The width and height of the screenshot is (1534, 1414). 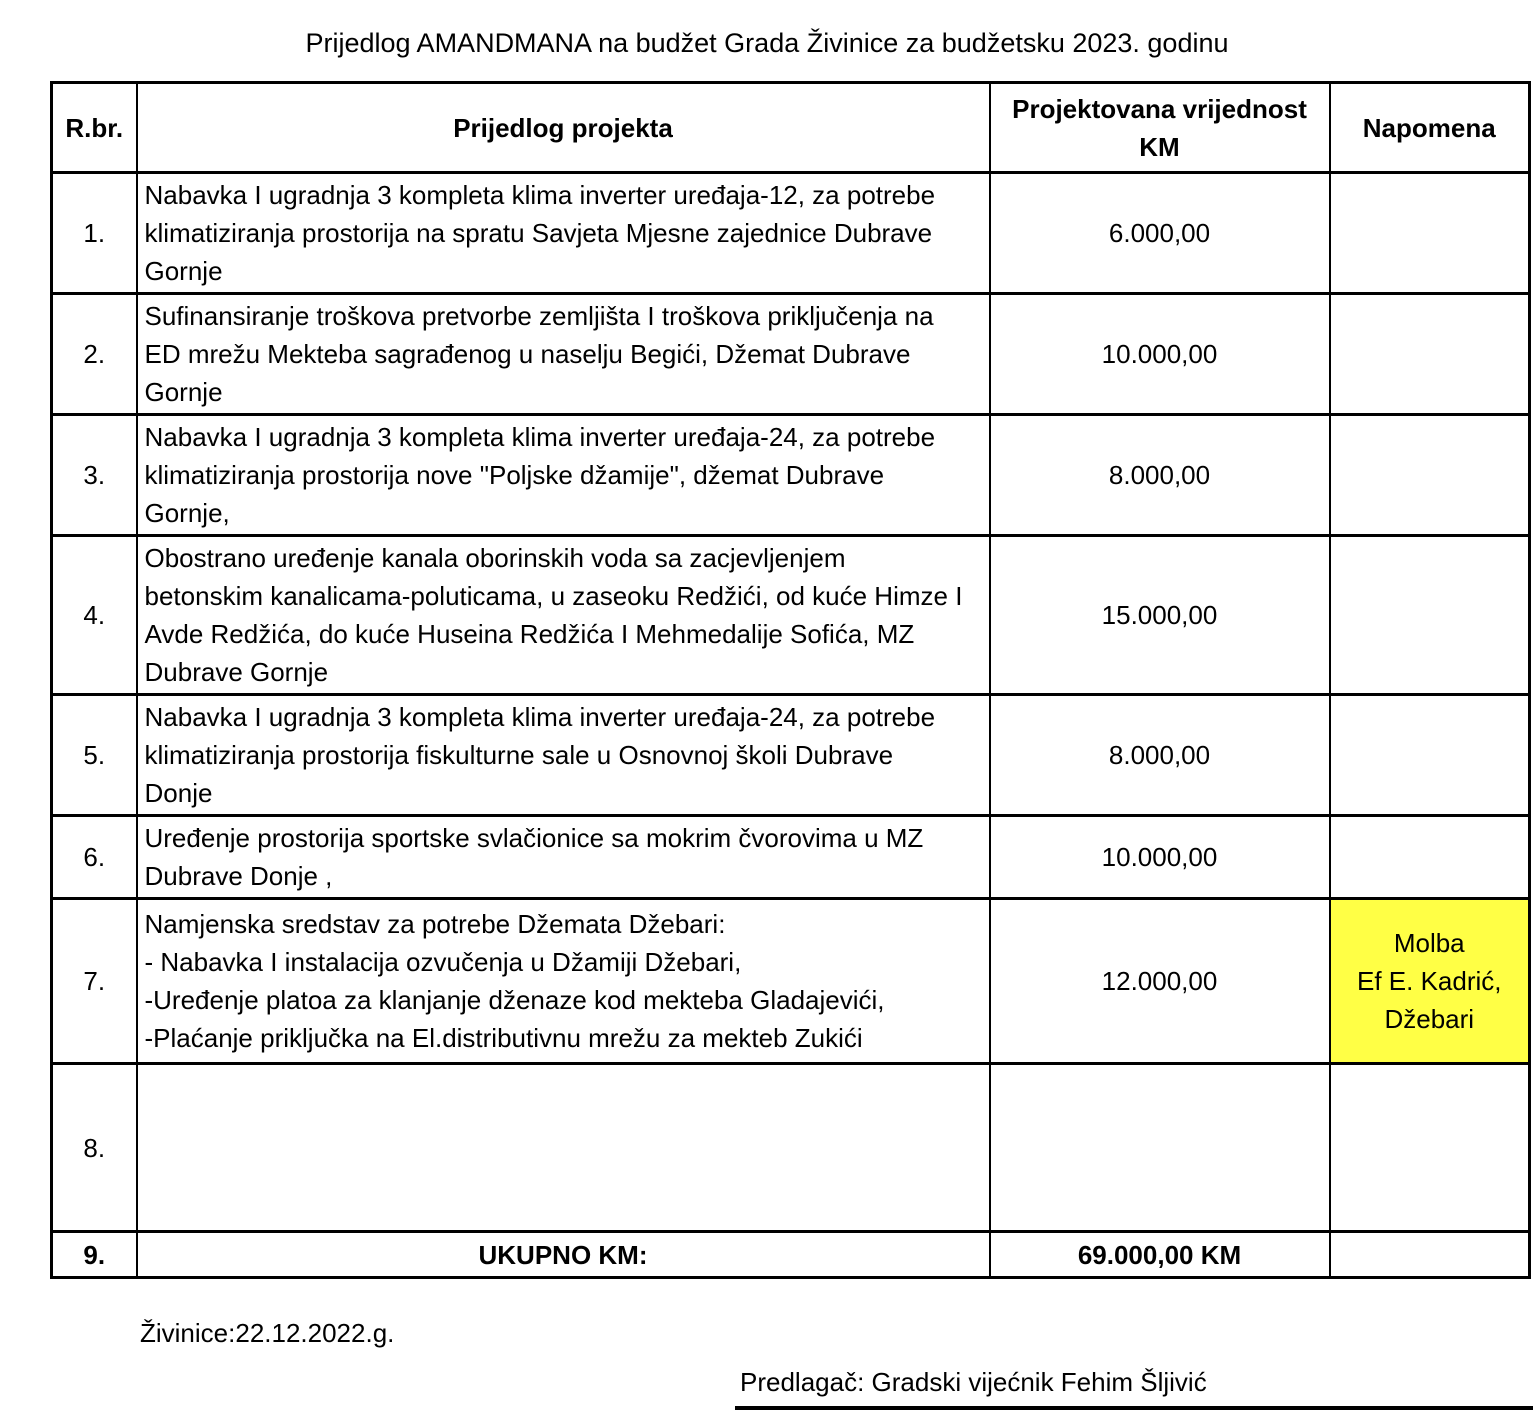 What do you see at coordinates (1429, 981) in the screenshot?
I see `note-cell-highlighted: Molba Ef E. Kadrić, Džebari` at bounding box center [1429, 981].